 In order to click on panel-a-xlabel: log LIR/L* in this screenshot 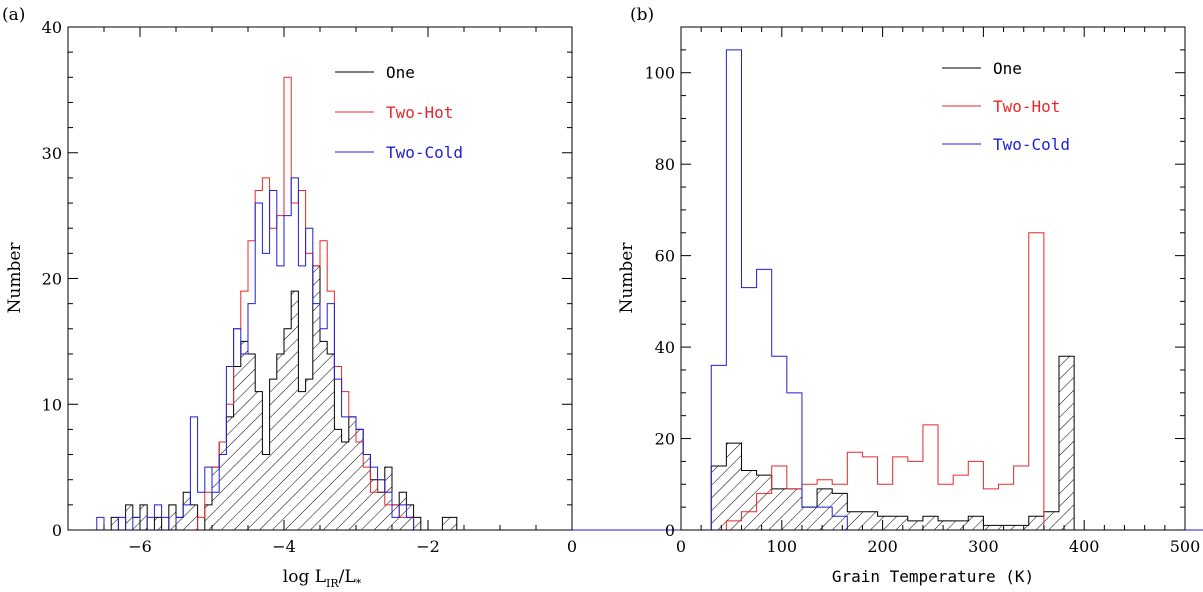, I will do `click(322, 578)`.